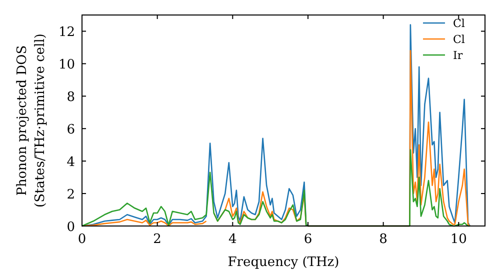 Image resolution: width=500 pixels, height=280 pixels. What do you see at coordinates (157, 239) in the screenshot?
I see `x-tick-label: 2` at bounding box center [157, 239].